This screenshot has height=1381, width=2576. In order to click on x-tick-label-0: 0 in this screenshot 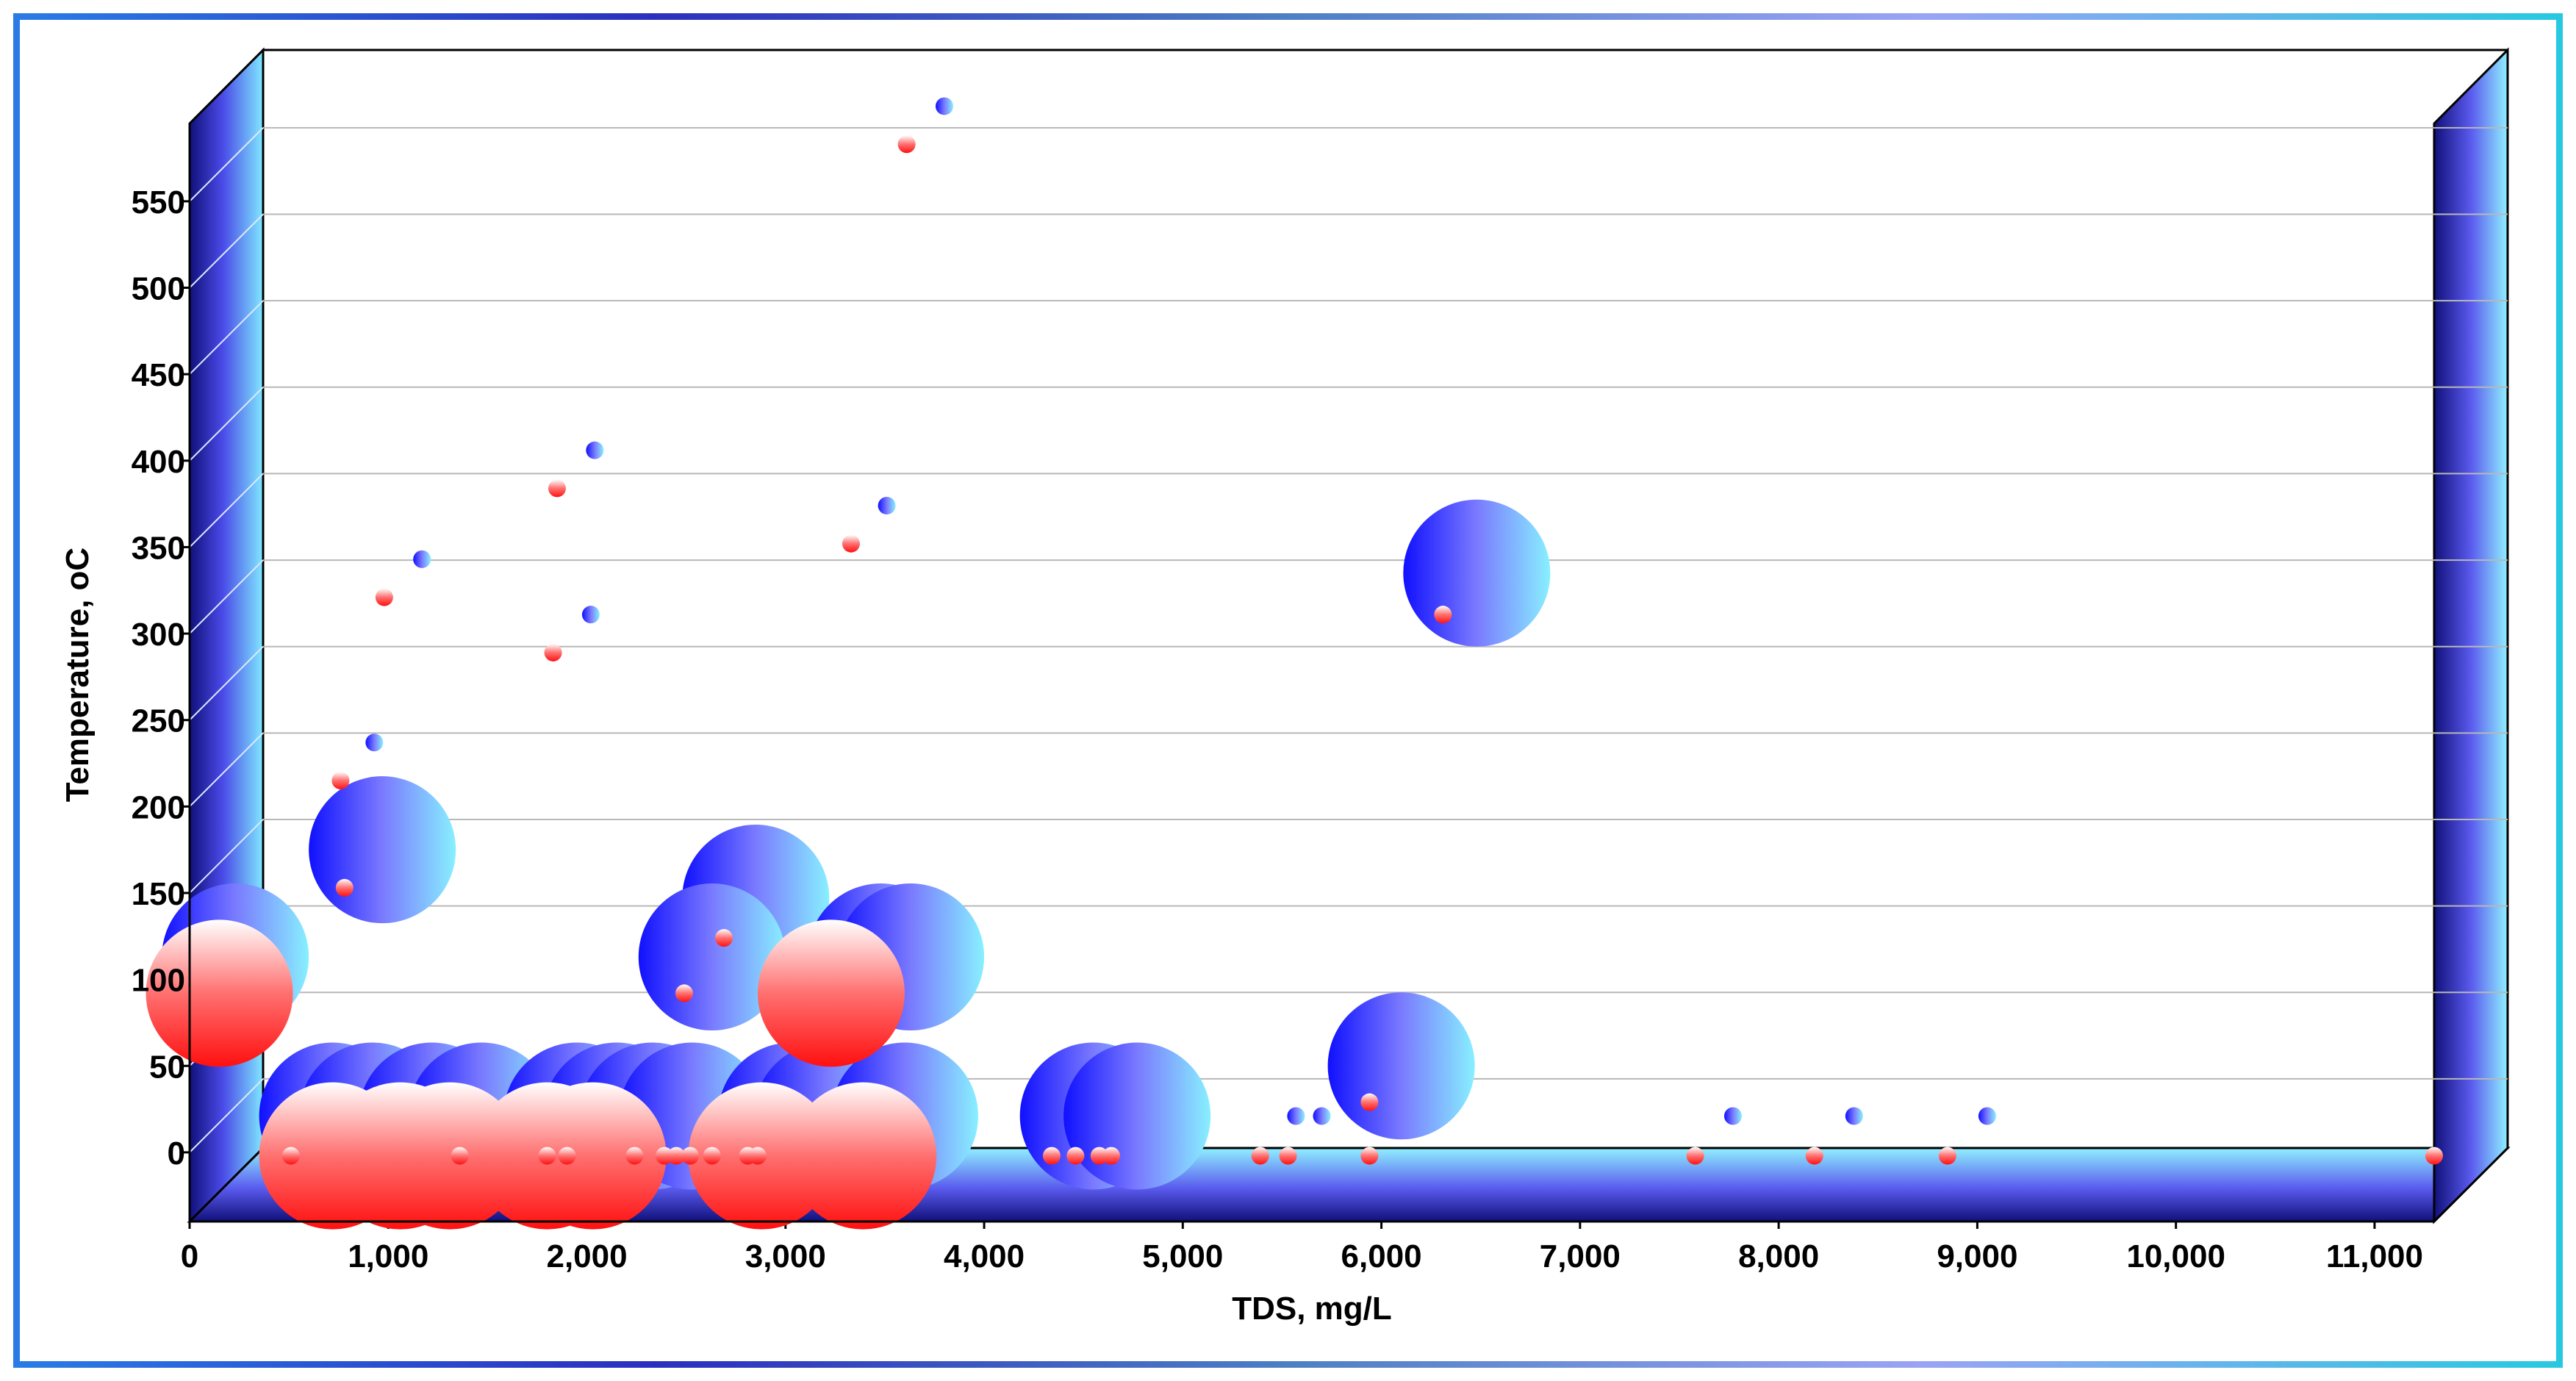, I will do `click(189, 1256)`.